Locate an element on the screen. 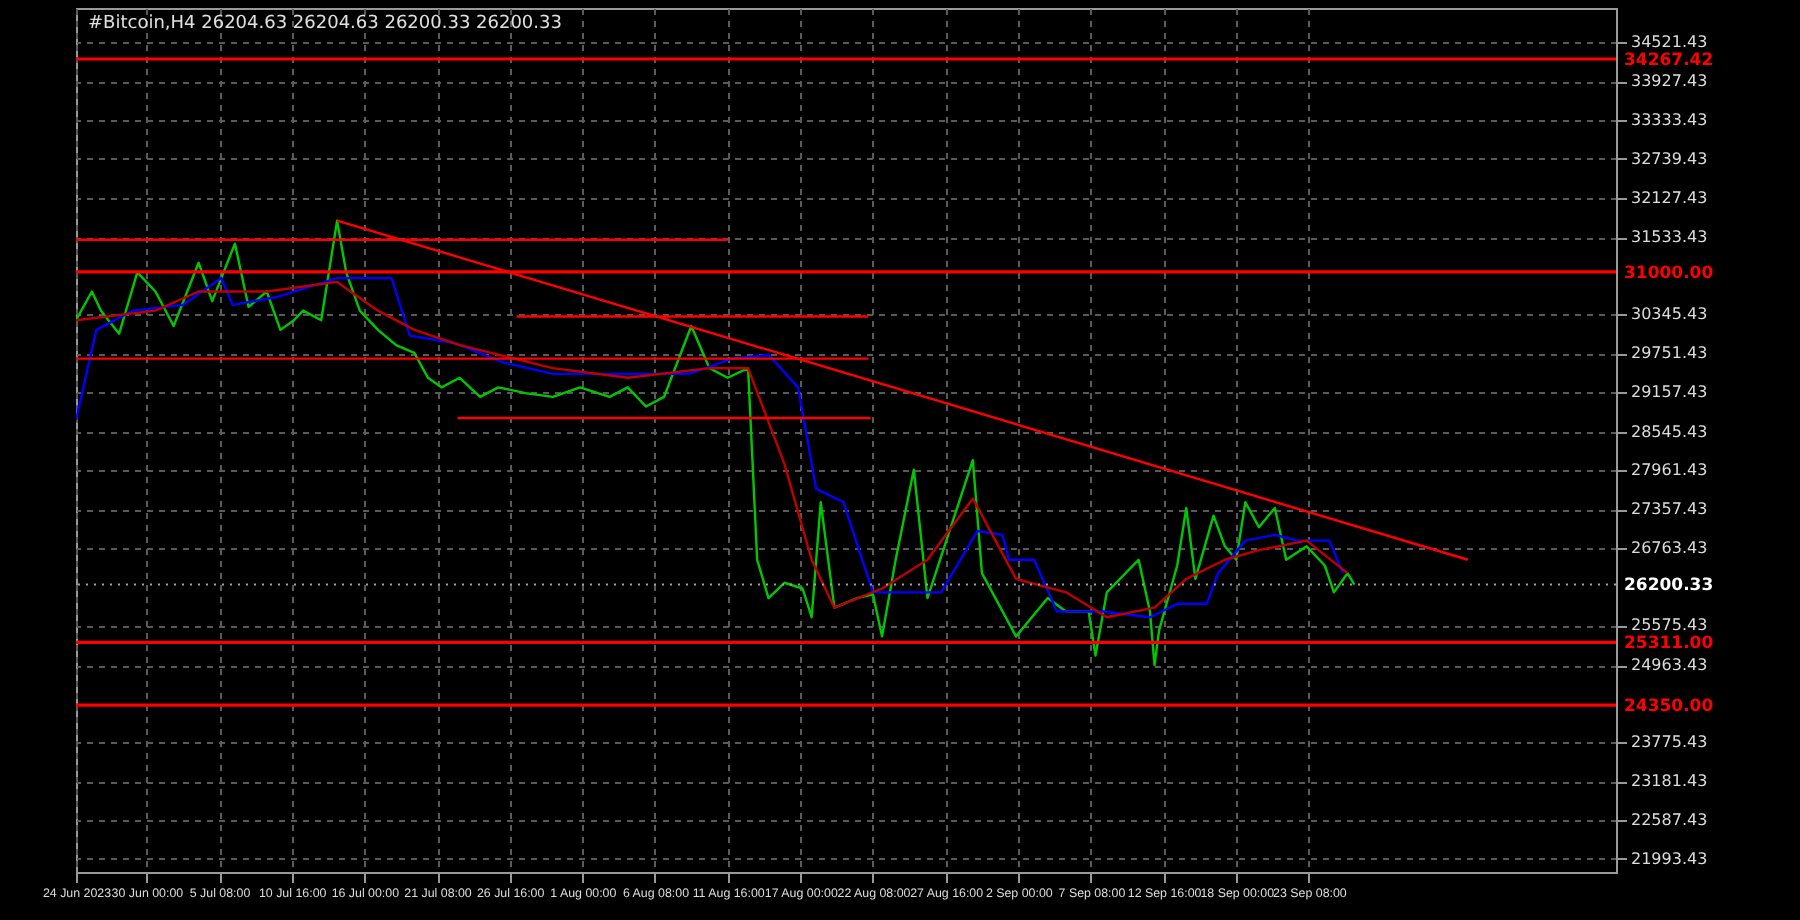 This screenshot has width=1800, height=920. y-tick-label: 21993.43 is located at coordinates (1669, 858).